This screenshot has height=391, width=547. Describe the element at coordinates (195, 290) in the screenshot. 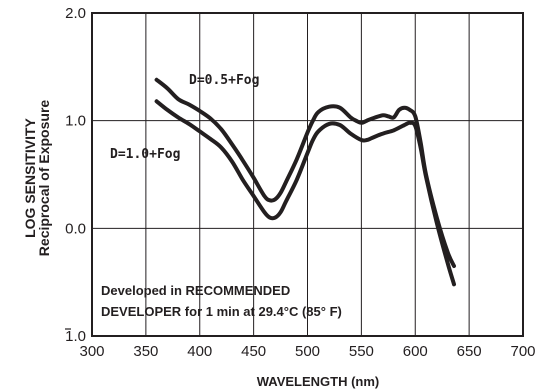

I see `annotation-line-1: Developed in RECOMMENDED` at that location.